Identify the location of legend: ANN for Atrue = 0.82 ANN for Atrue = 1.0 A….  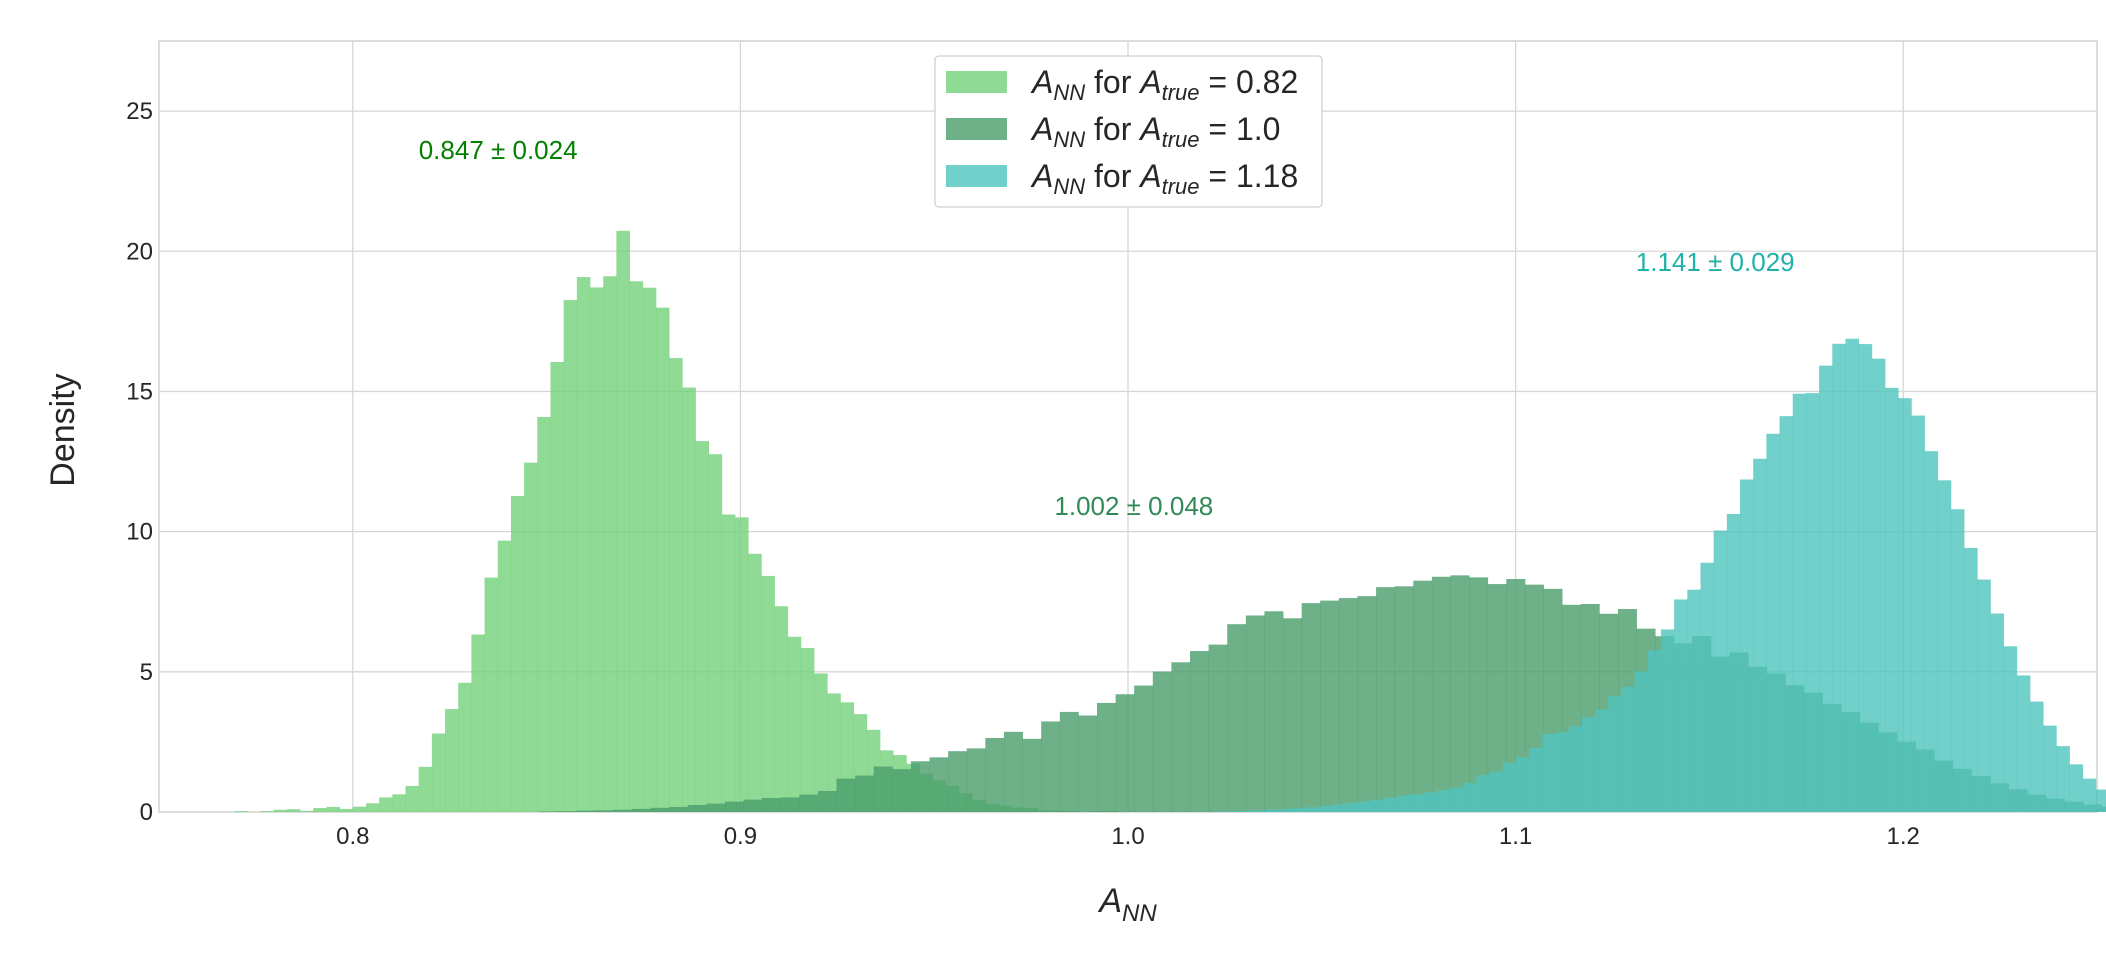
(1128, 131).